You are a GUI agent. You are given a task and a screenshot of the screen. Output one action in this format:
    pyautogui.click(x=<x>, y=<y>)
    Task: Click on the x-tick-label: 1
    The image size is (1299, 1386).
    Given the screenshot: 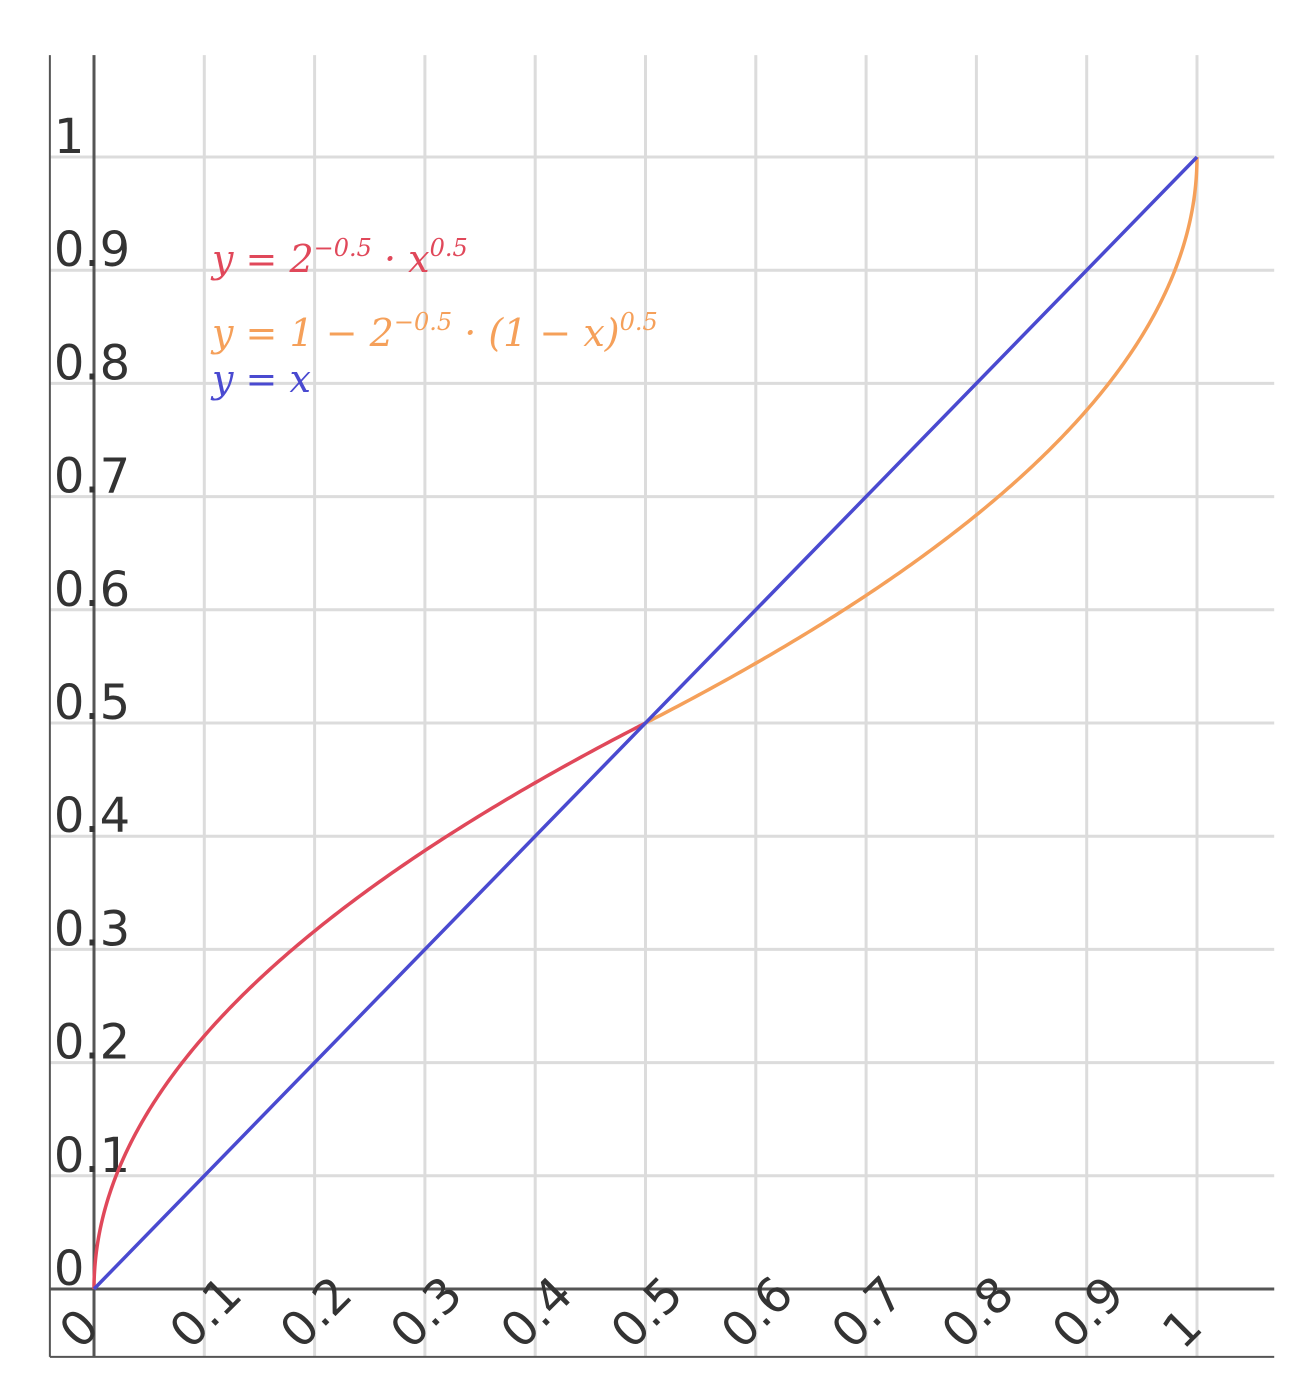 What is the action you would take?
    pyautogui.click(x=1182, y=1328)
    